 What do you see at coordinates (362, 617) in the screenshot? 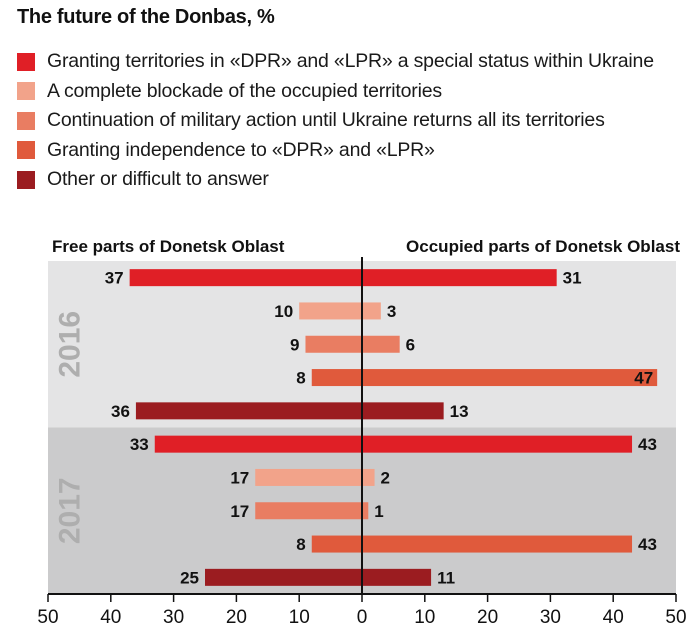
I see `x-tick-label: 0` at bounding box center [362, 617].